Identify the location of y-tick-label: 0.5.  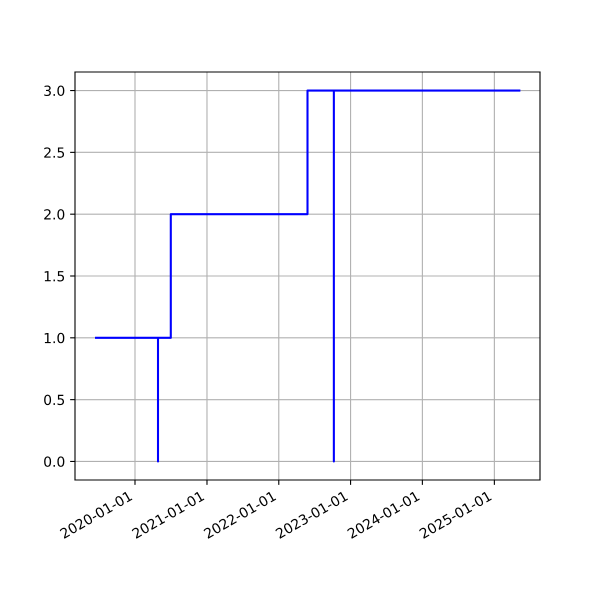
(54, 400).